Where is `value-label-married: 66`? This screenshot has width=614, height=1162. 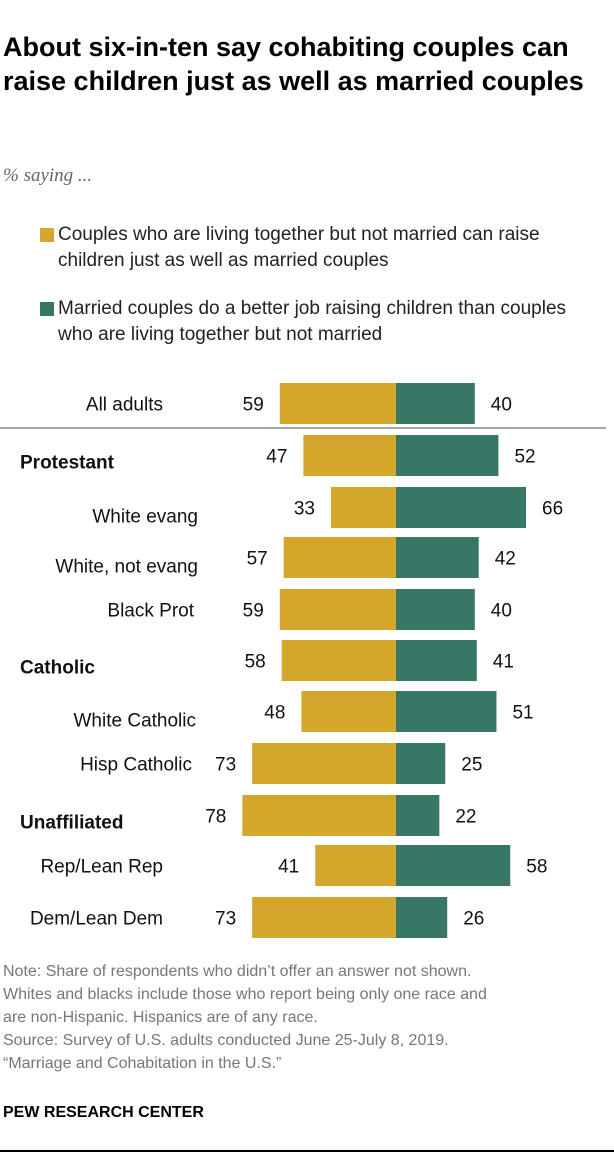
value-label-married: 66 is located at coordinates (552, 509).